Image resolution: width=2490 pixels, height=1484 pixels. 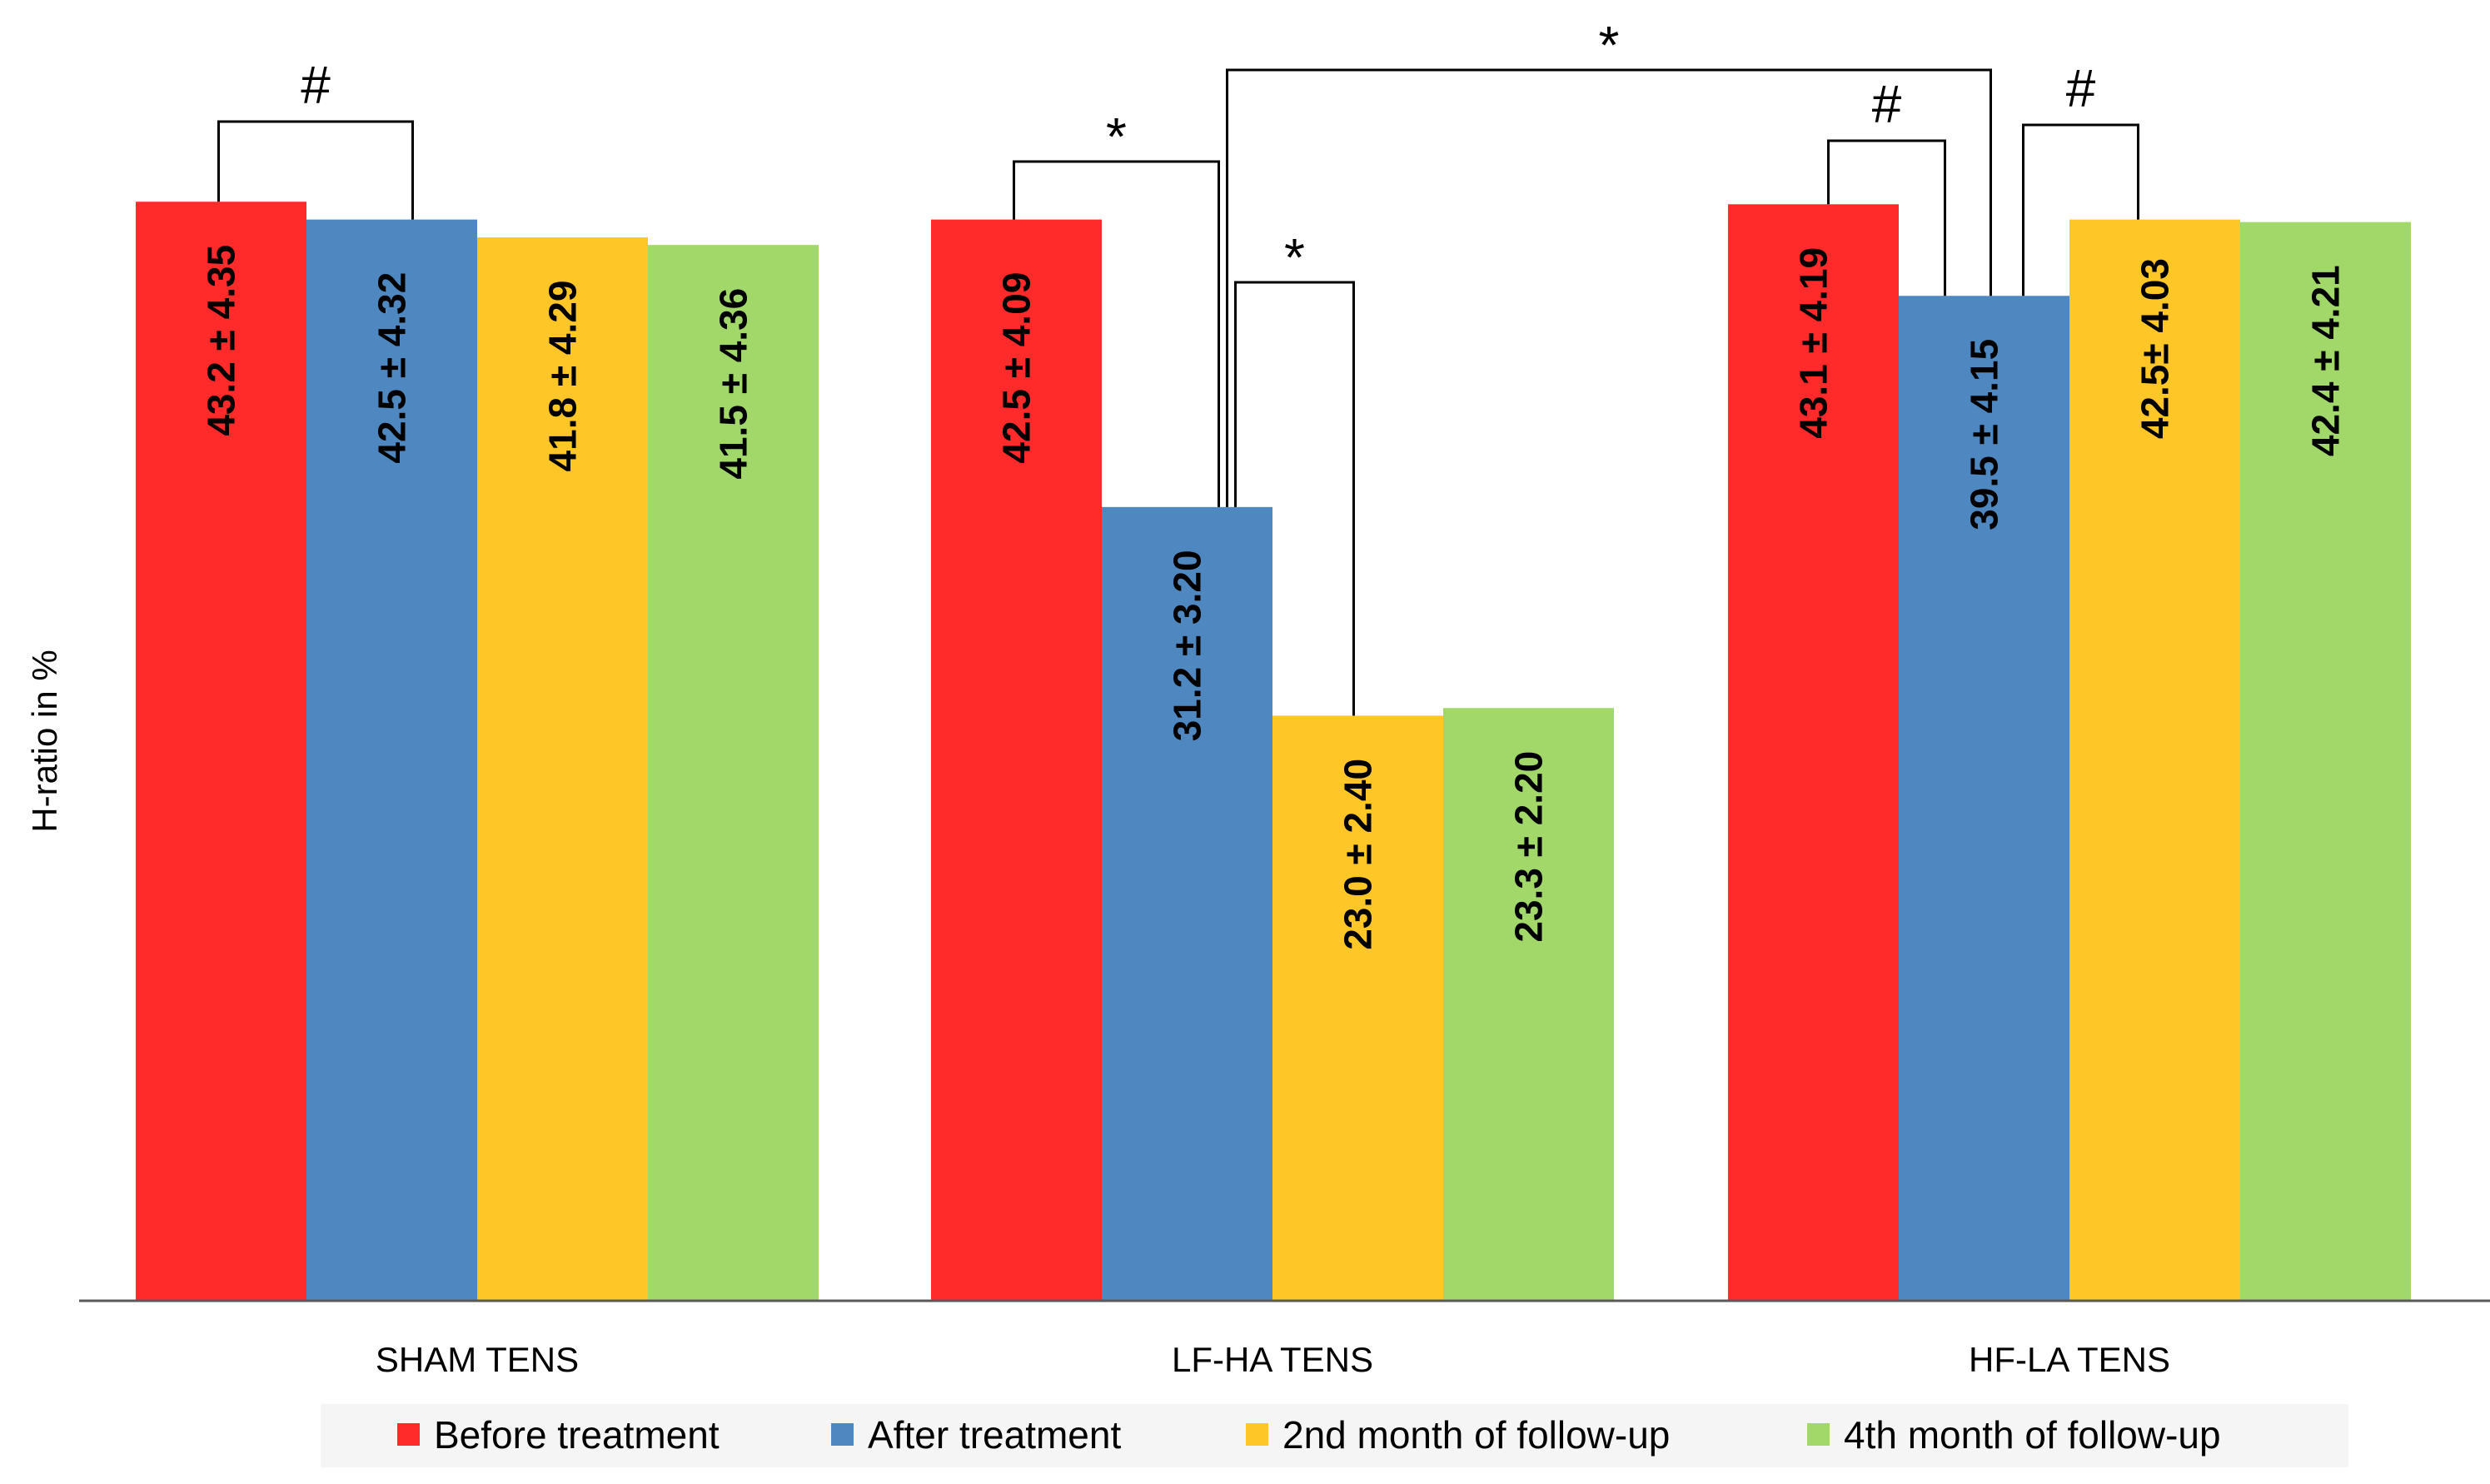 What do you see at coordinates (1813, 752) in the screenshot?
I see `bar-hf-la-tens-before-treatment` at bounding box center [1813, 752].